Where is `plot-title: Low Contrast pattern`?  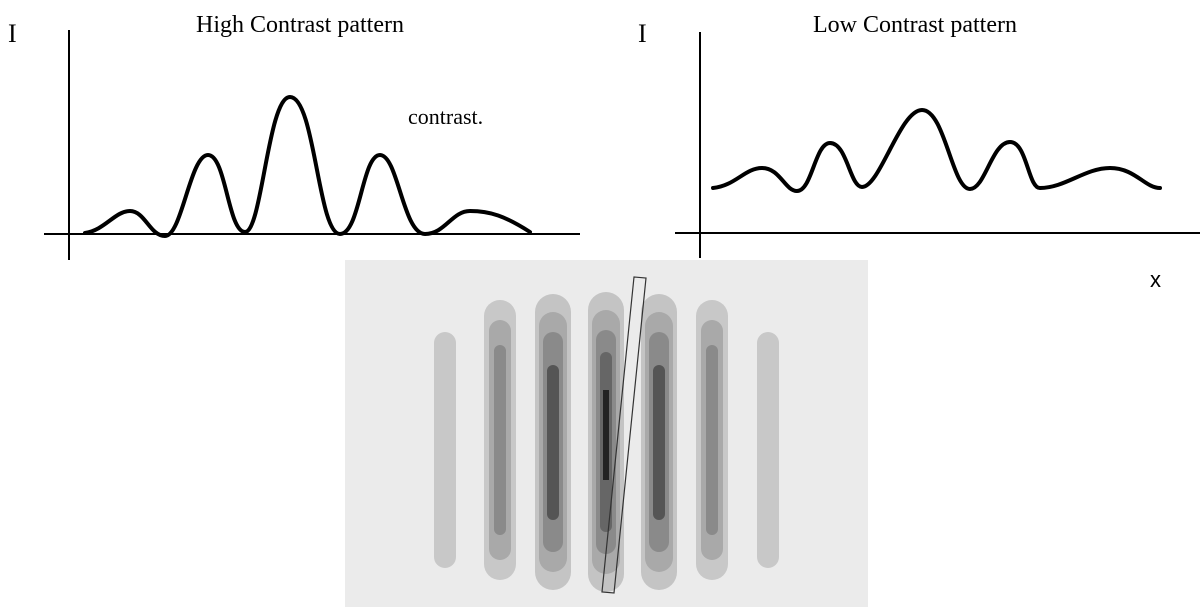 plot-title: Low Contrast pattern is located at coordinates (915, 25).